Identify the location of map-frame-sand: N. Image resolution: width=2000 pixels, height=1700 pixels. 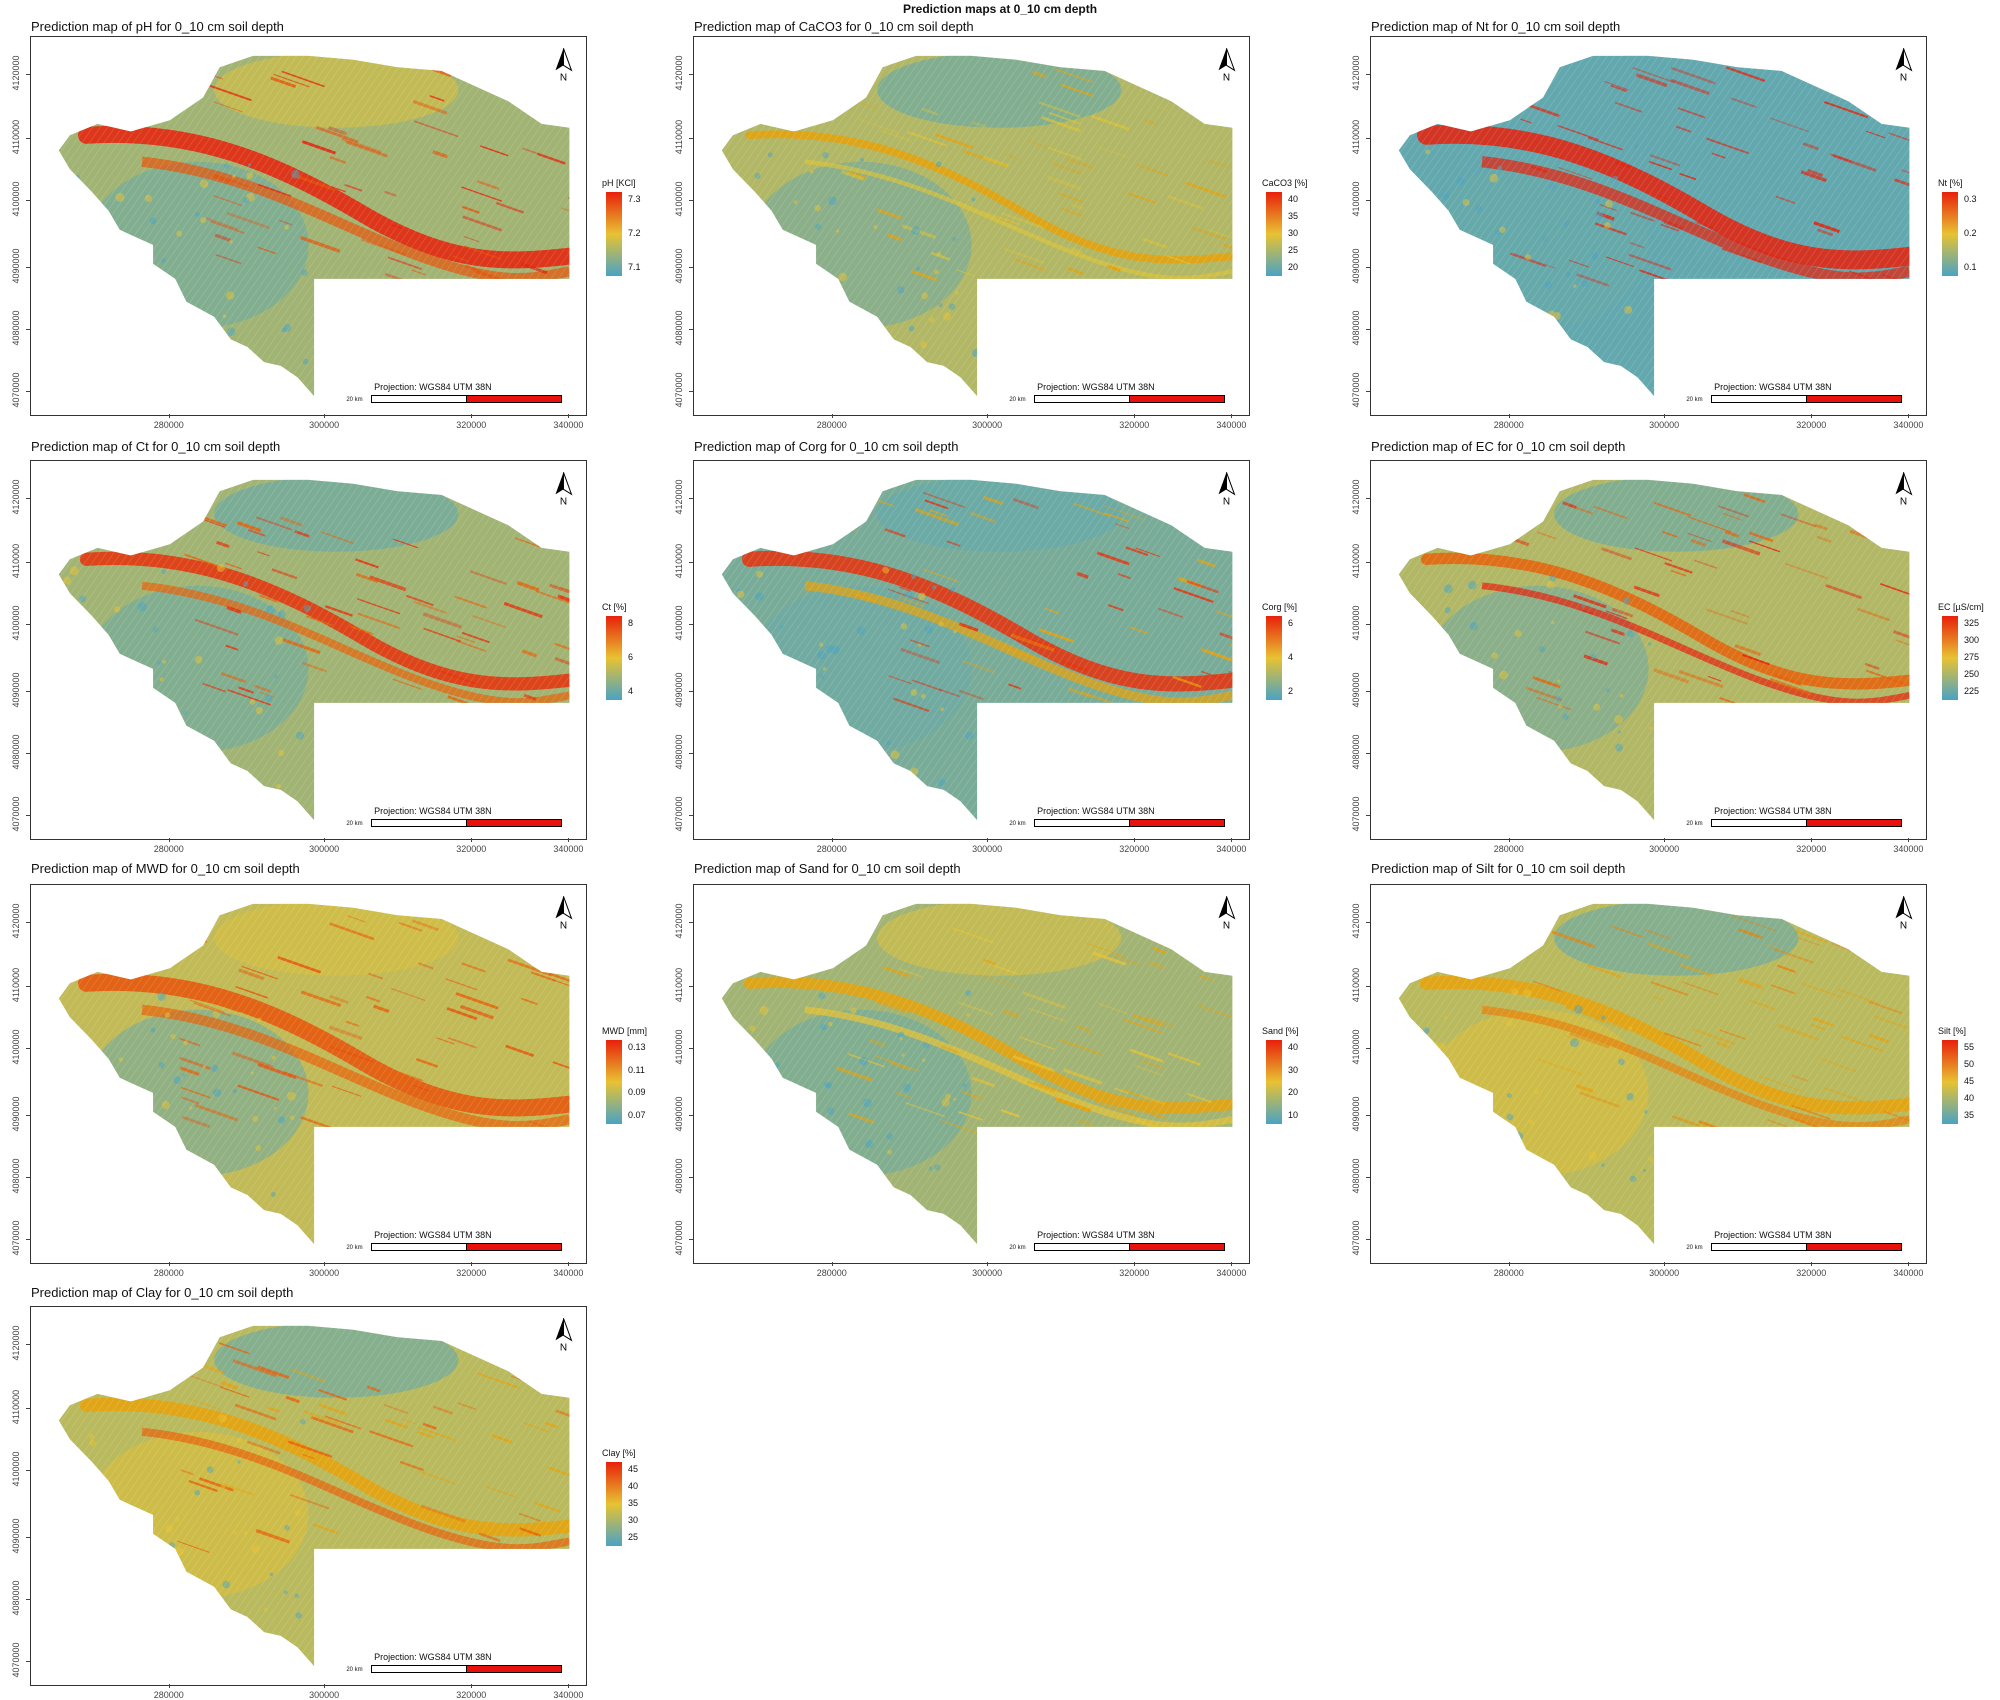
(971, 1074).